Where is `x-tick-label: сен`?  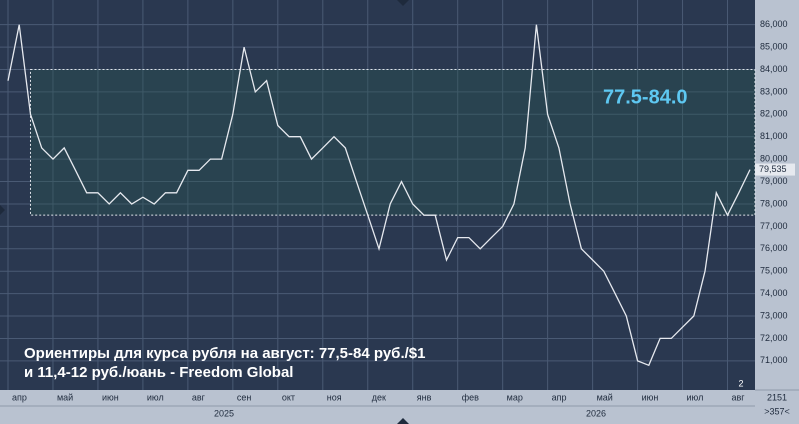 x-tick-label: сен is located at coordinates (244, 397).